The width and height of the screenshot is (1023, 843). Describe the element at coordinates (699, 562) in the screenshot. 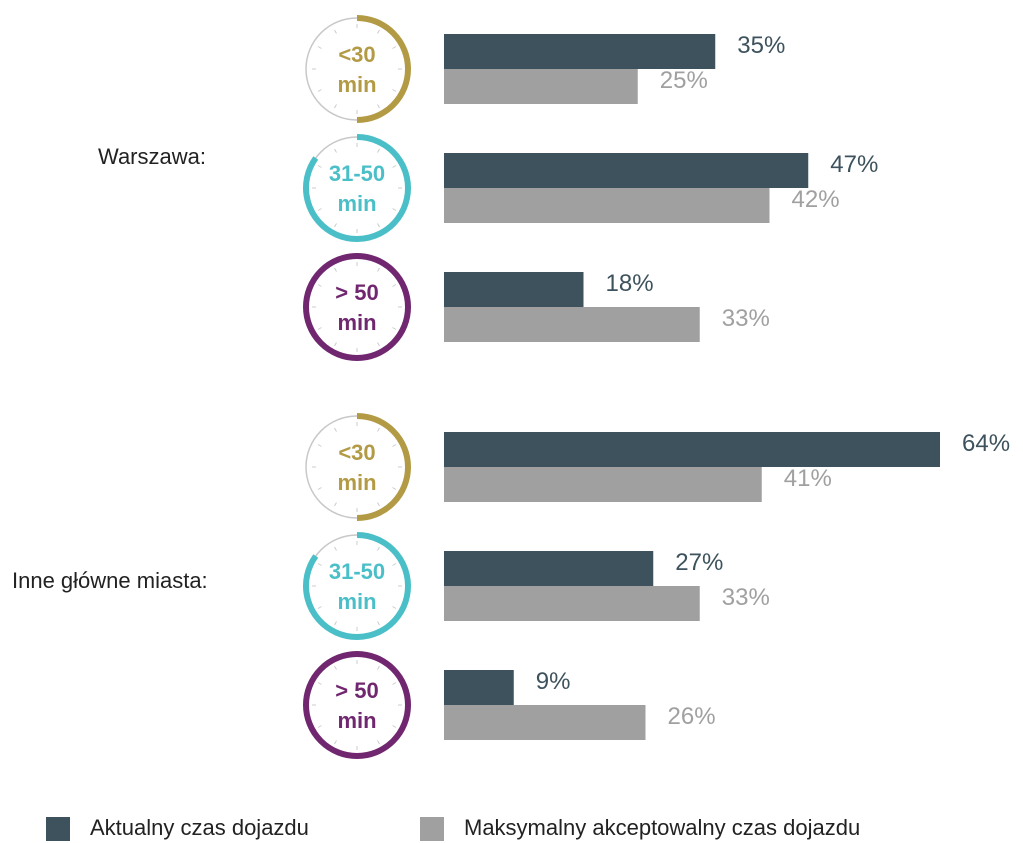

I see `value-label: 27%` at that location.